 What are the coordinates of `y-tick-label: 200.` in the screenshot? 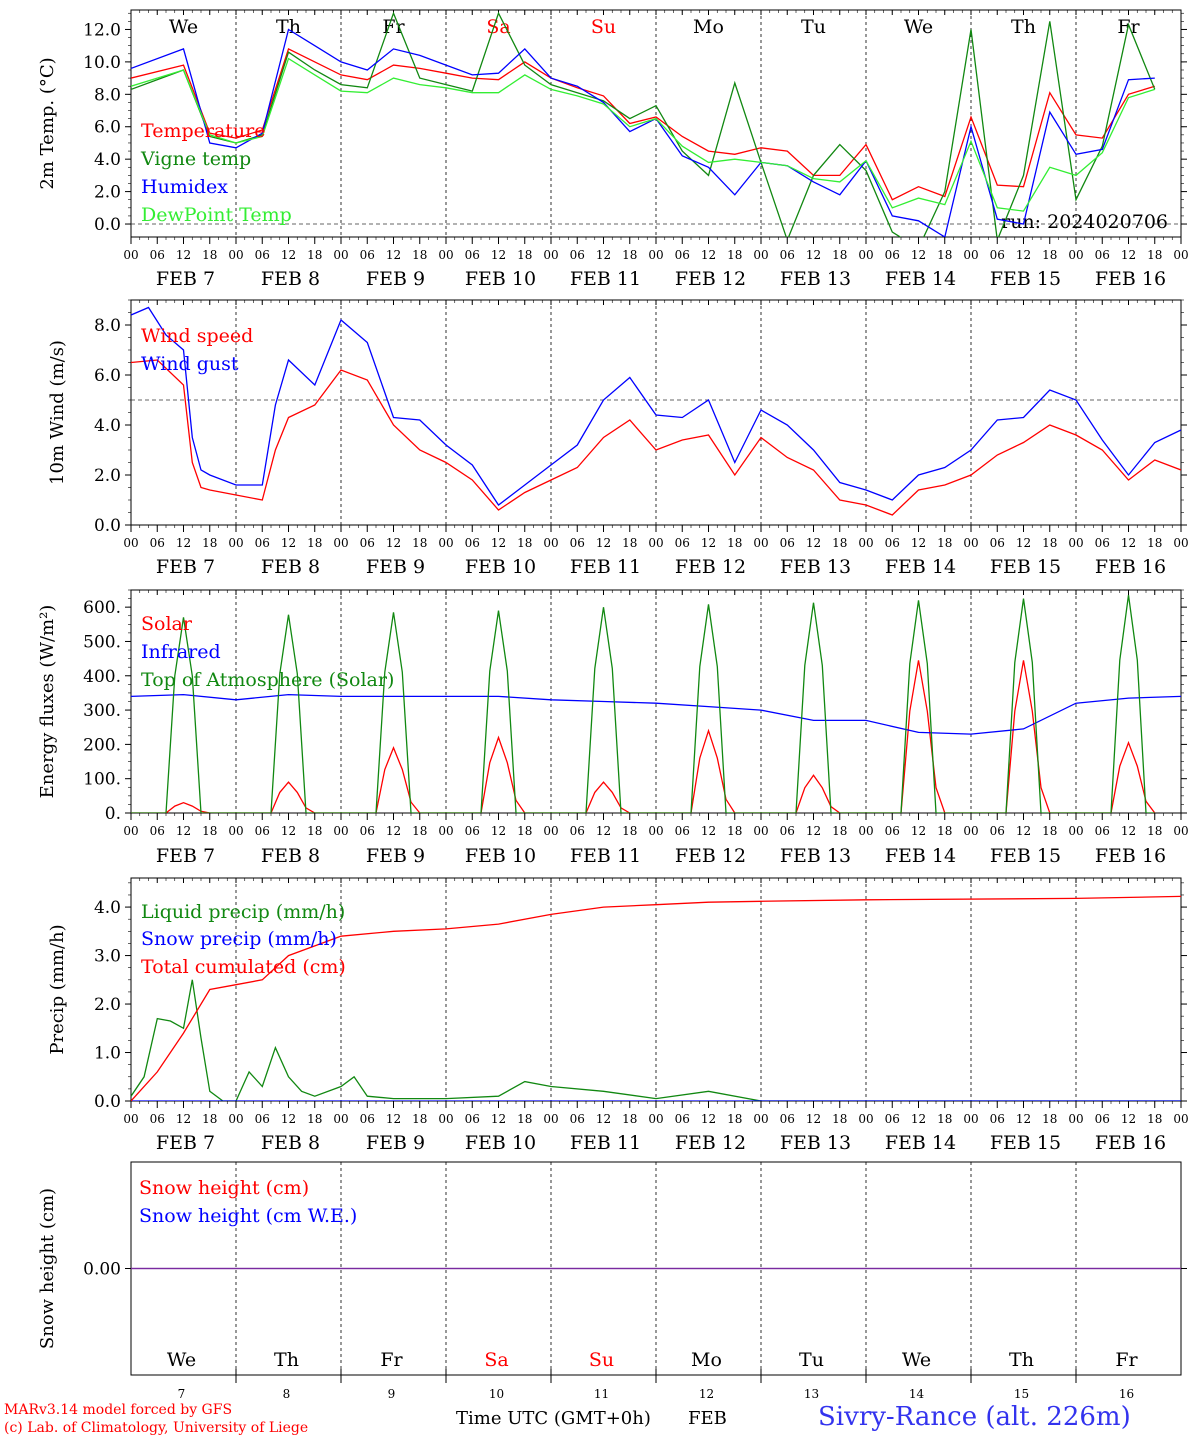 It's located at (102, 745).